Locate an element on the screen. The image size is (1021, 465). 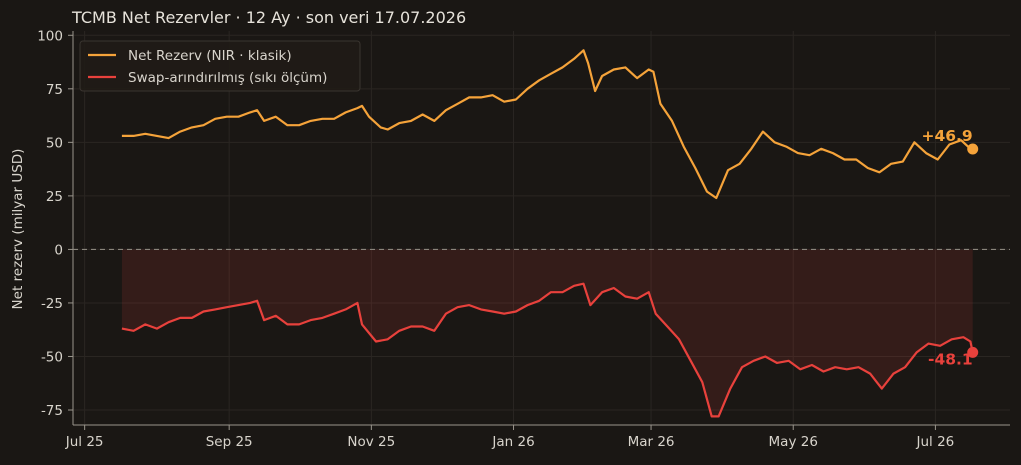
x-tick-label: Mar 26 is located at coordinates (651, 442).